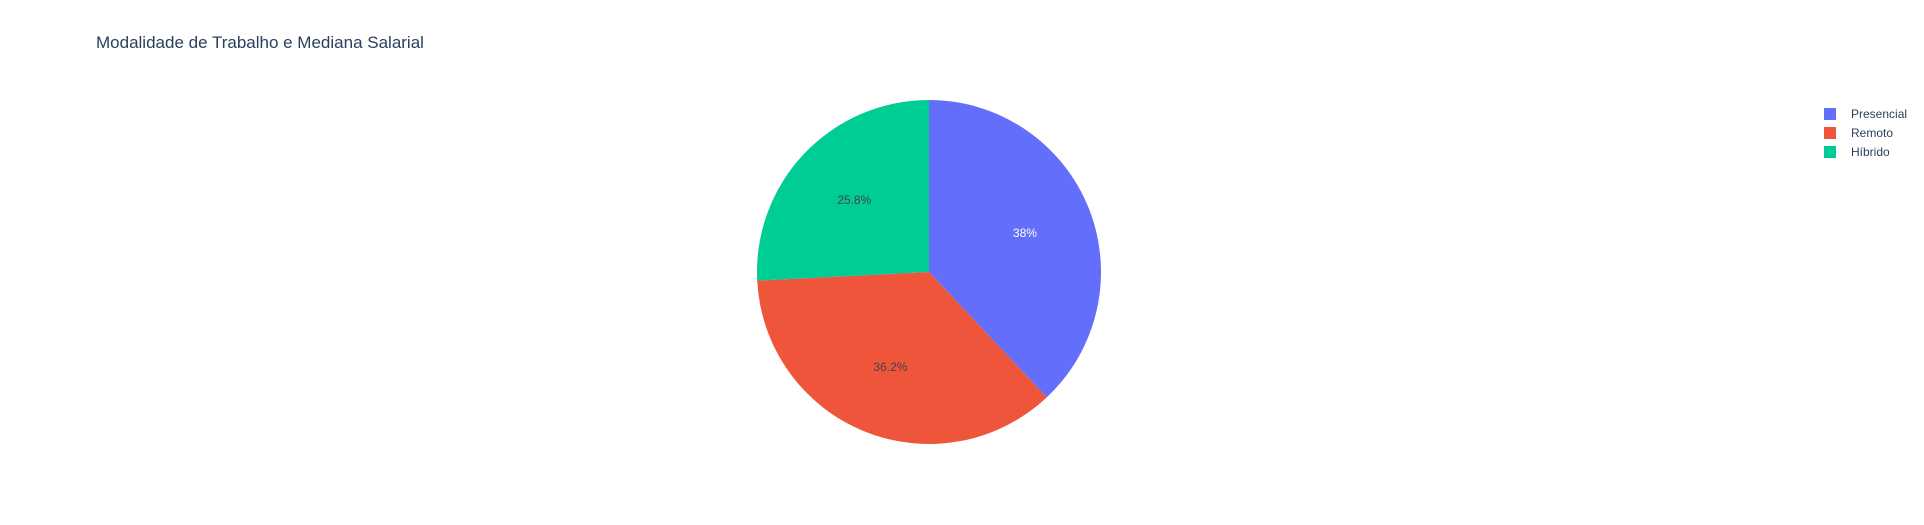 The image size is (1924, 525). Describe the element at coordinates (902, 358) in the screenshot. I see `pie-slice-remoto` at that location.